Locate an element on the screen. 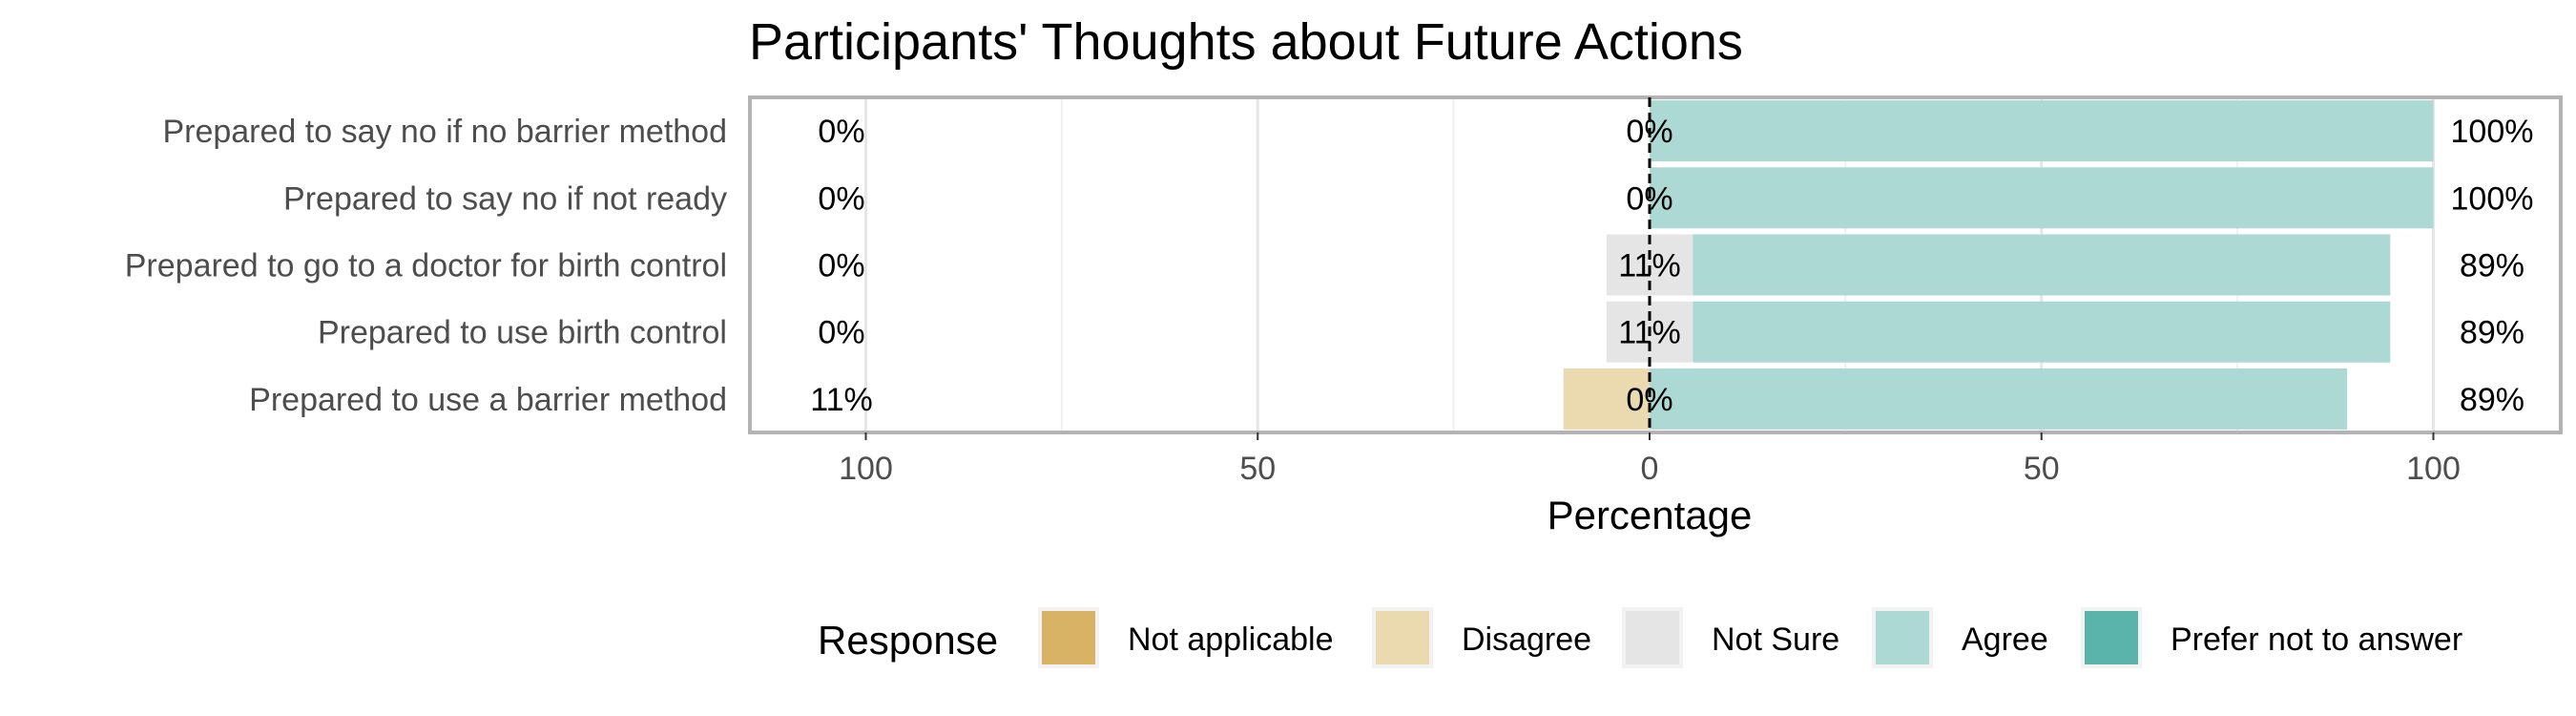 This screenshot has height=716, width=2576. legend-item: Not Sure is located at coordinates (1730, 637).